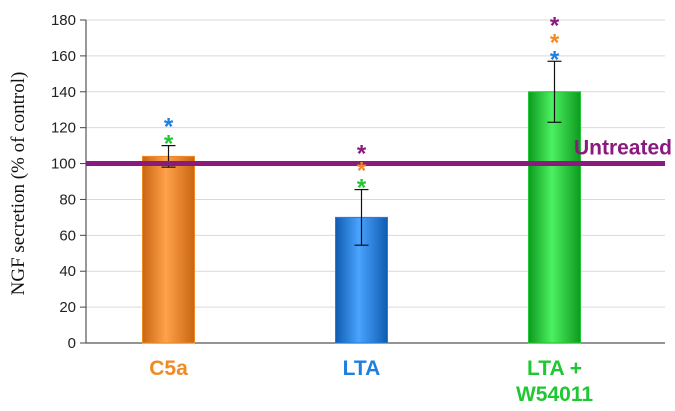 The height and width of the screenshot is (411, 675). What do you see at coordinates (63, 164) in the screenshot?
I see `y-tick-label: 100` at bounding box center [63, 164].